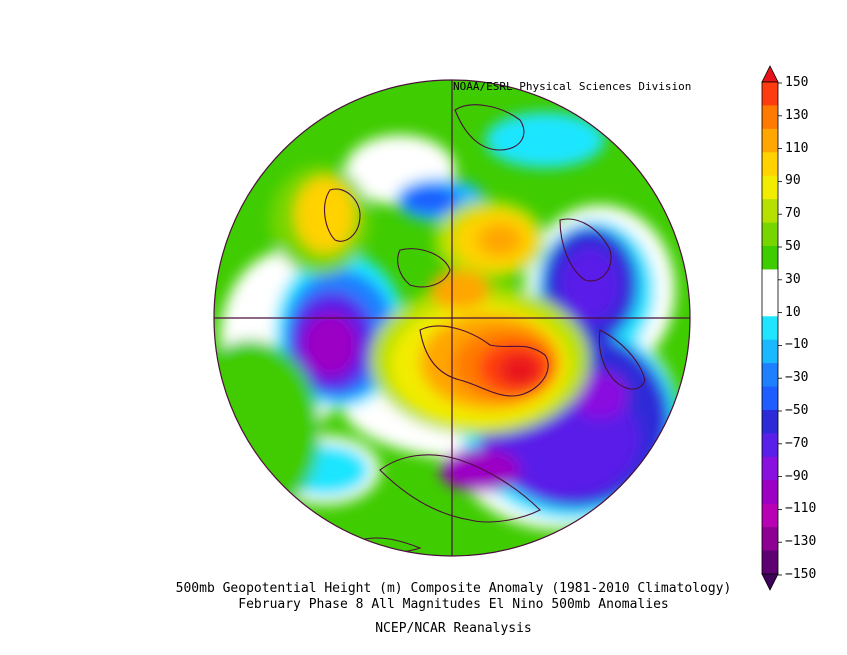 The height and width of the screenshot is (655, 847). What do you see at coordinates (801, 509) in the screenshot?
I see `colorbar-label: −110` at bounding box center [801, 509].